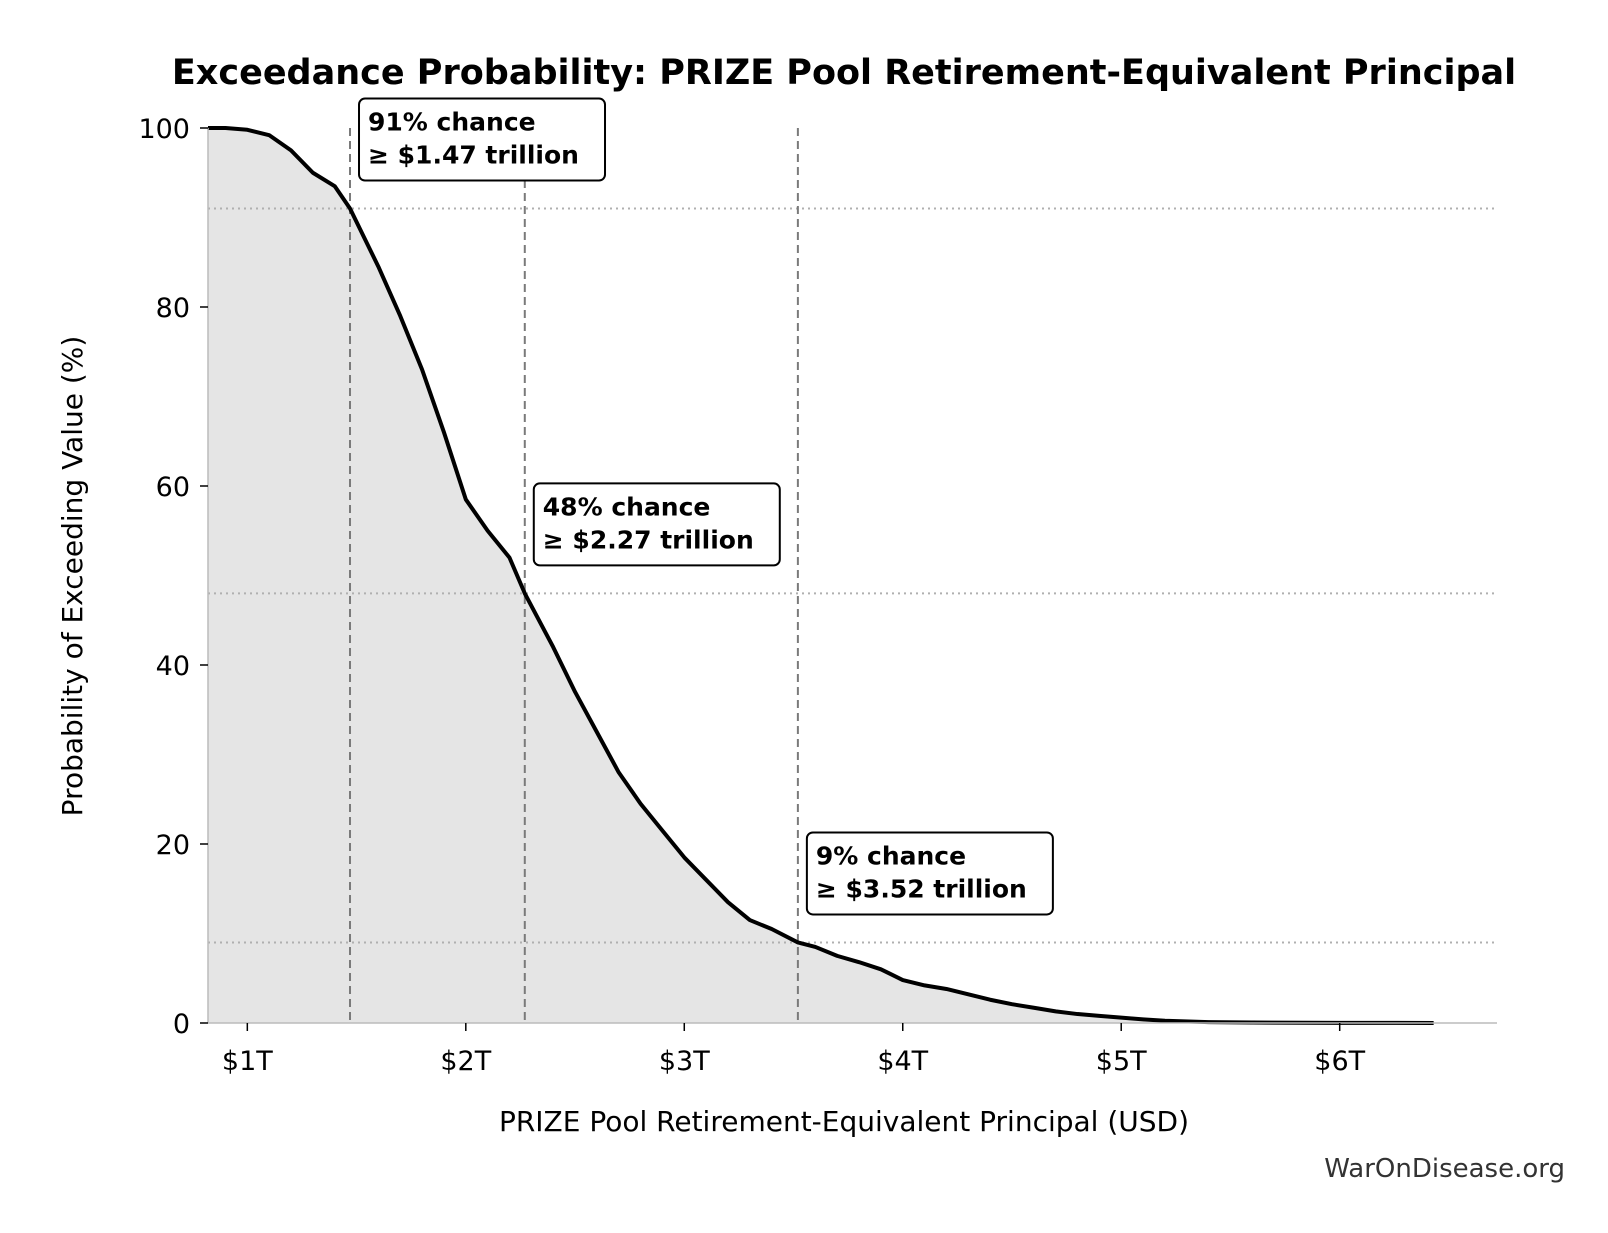 This screenshot has height=1233, width=1608. I want to click on annotation-line2-3: ≥ $3.52 trillion, so click(921, 888).